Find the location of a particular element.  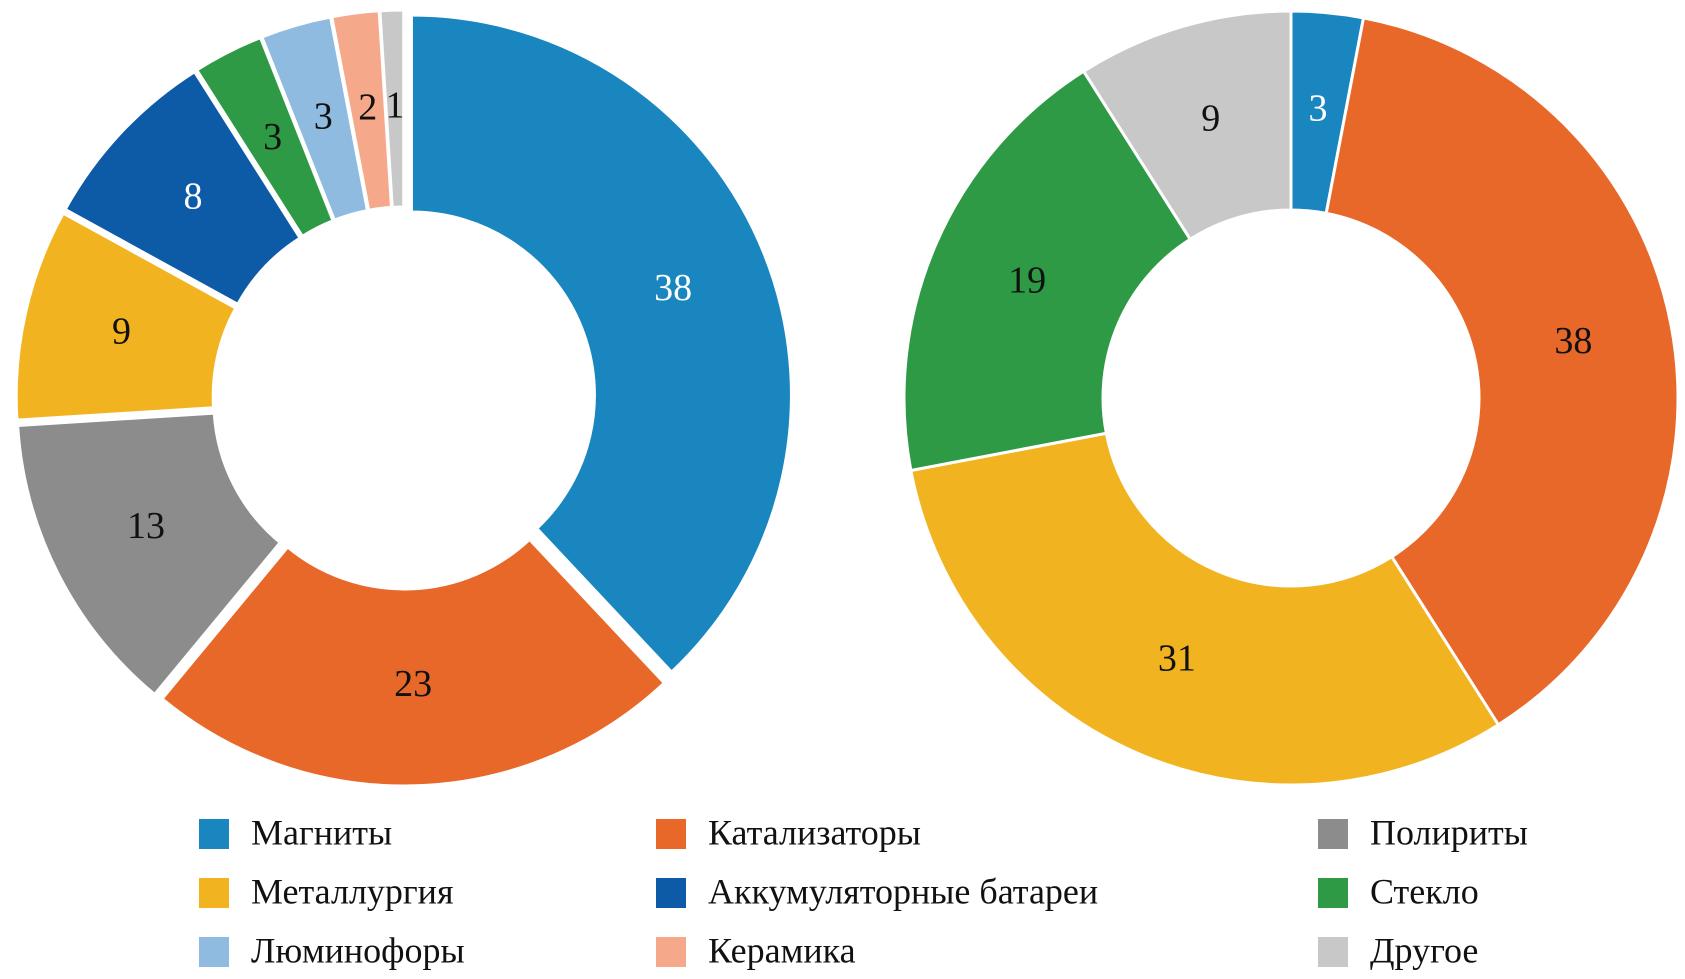

data-label: 8 is located at coordinates (192, 197).